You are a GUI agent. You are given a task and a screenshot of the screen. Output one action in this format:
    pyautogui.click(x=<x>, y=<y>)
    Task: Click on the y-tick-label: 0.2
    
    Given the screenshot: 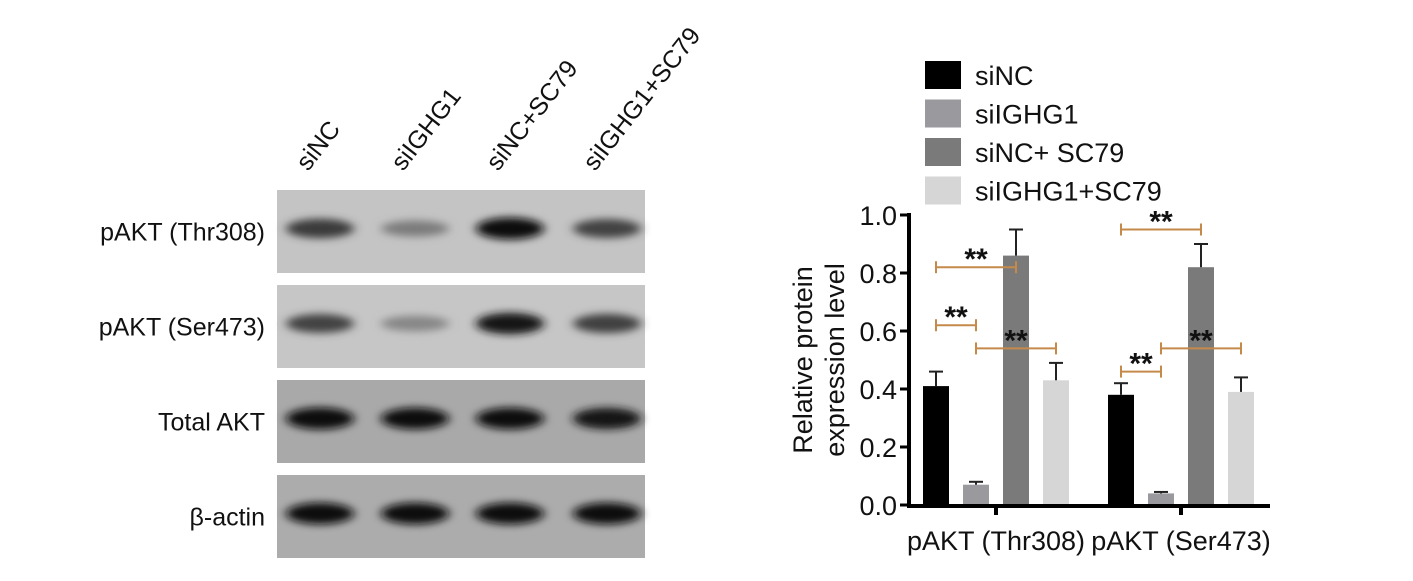 What is the action you would take?
    pyautogui.click(x=878, y=448)
    